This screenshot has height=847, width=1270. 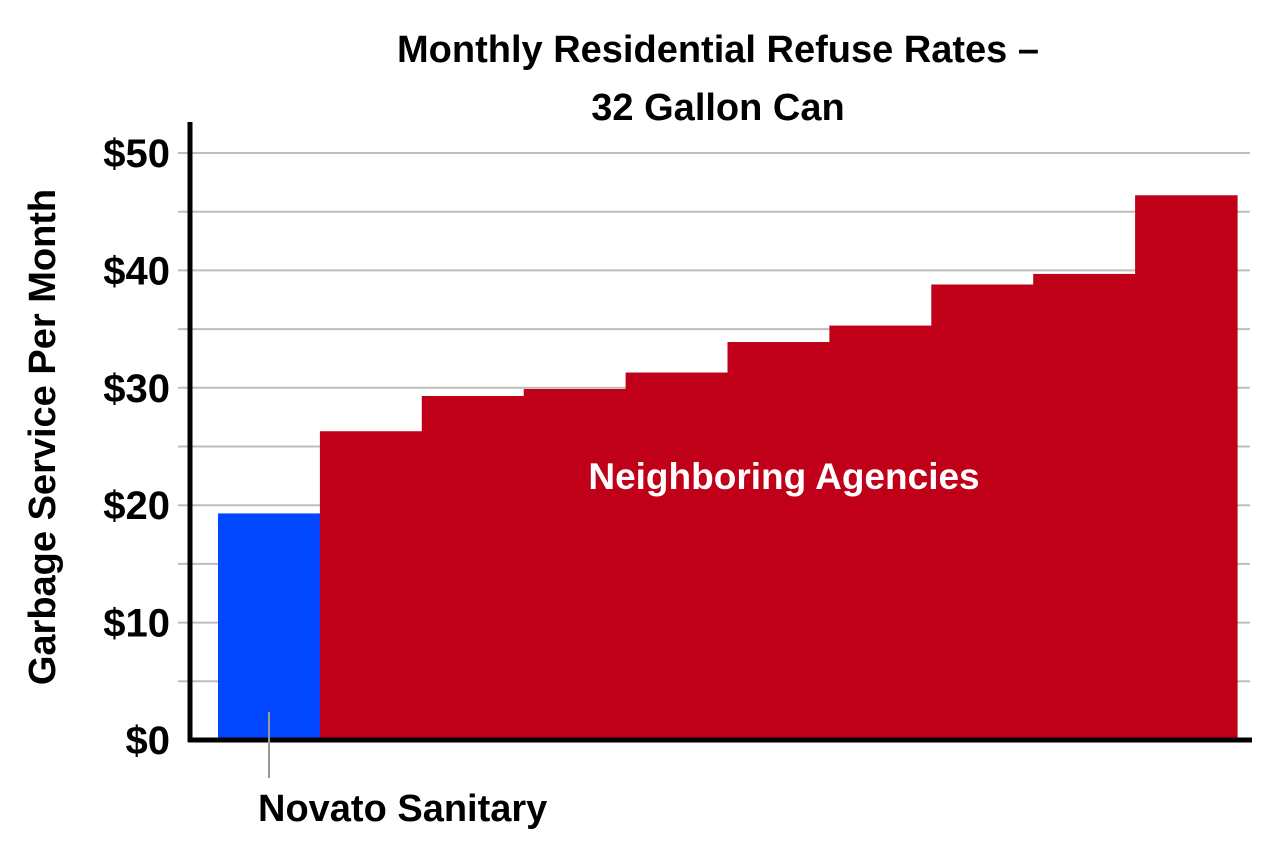 I want to click on y-tick-label: $0, so click(x=148, y=741).